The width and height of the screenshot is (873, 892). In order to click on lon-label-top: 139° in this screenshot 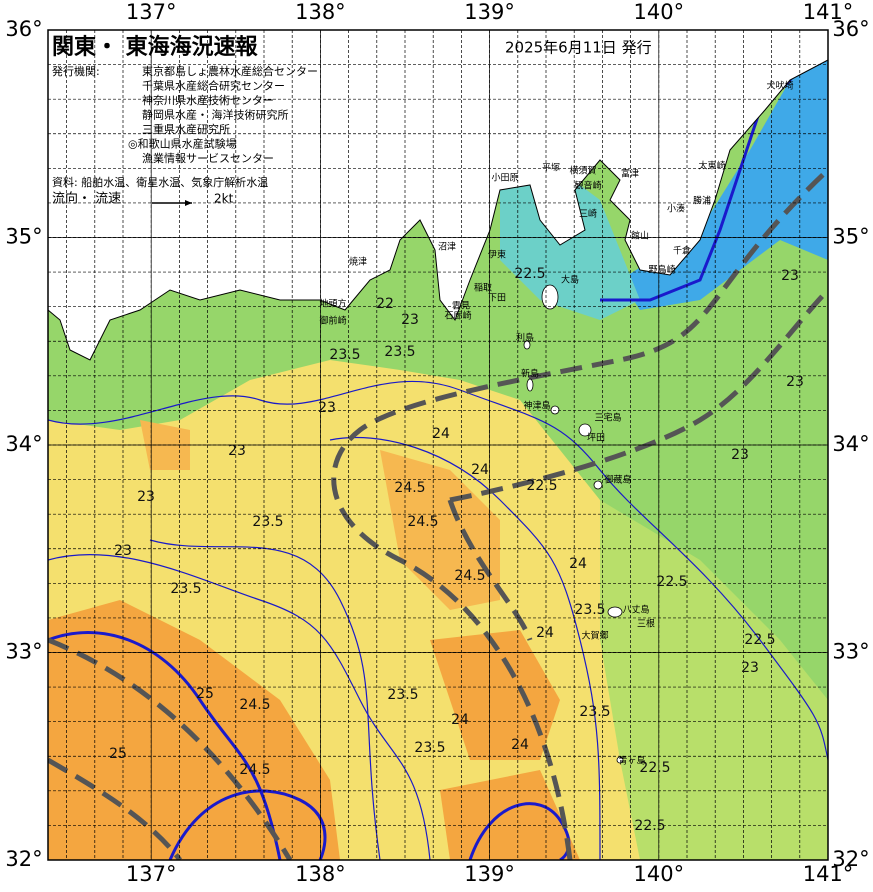, I will do `click(489, 12)`.